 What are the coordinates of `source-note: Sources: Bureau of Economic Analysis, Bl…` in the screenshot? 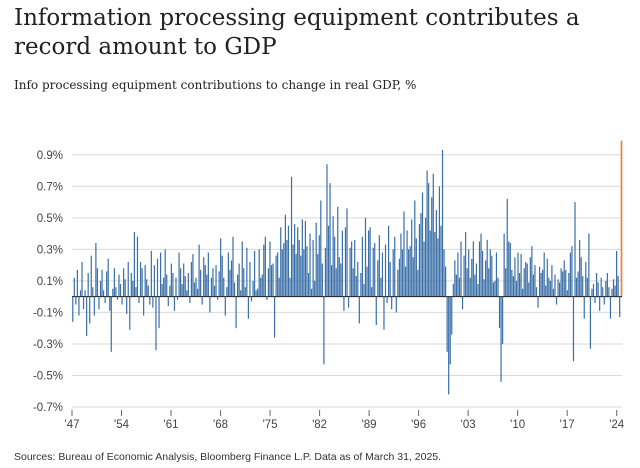 It's located at (228, 457).